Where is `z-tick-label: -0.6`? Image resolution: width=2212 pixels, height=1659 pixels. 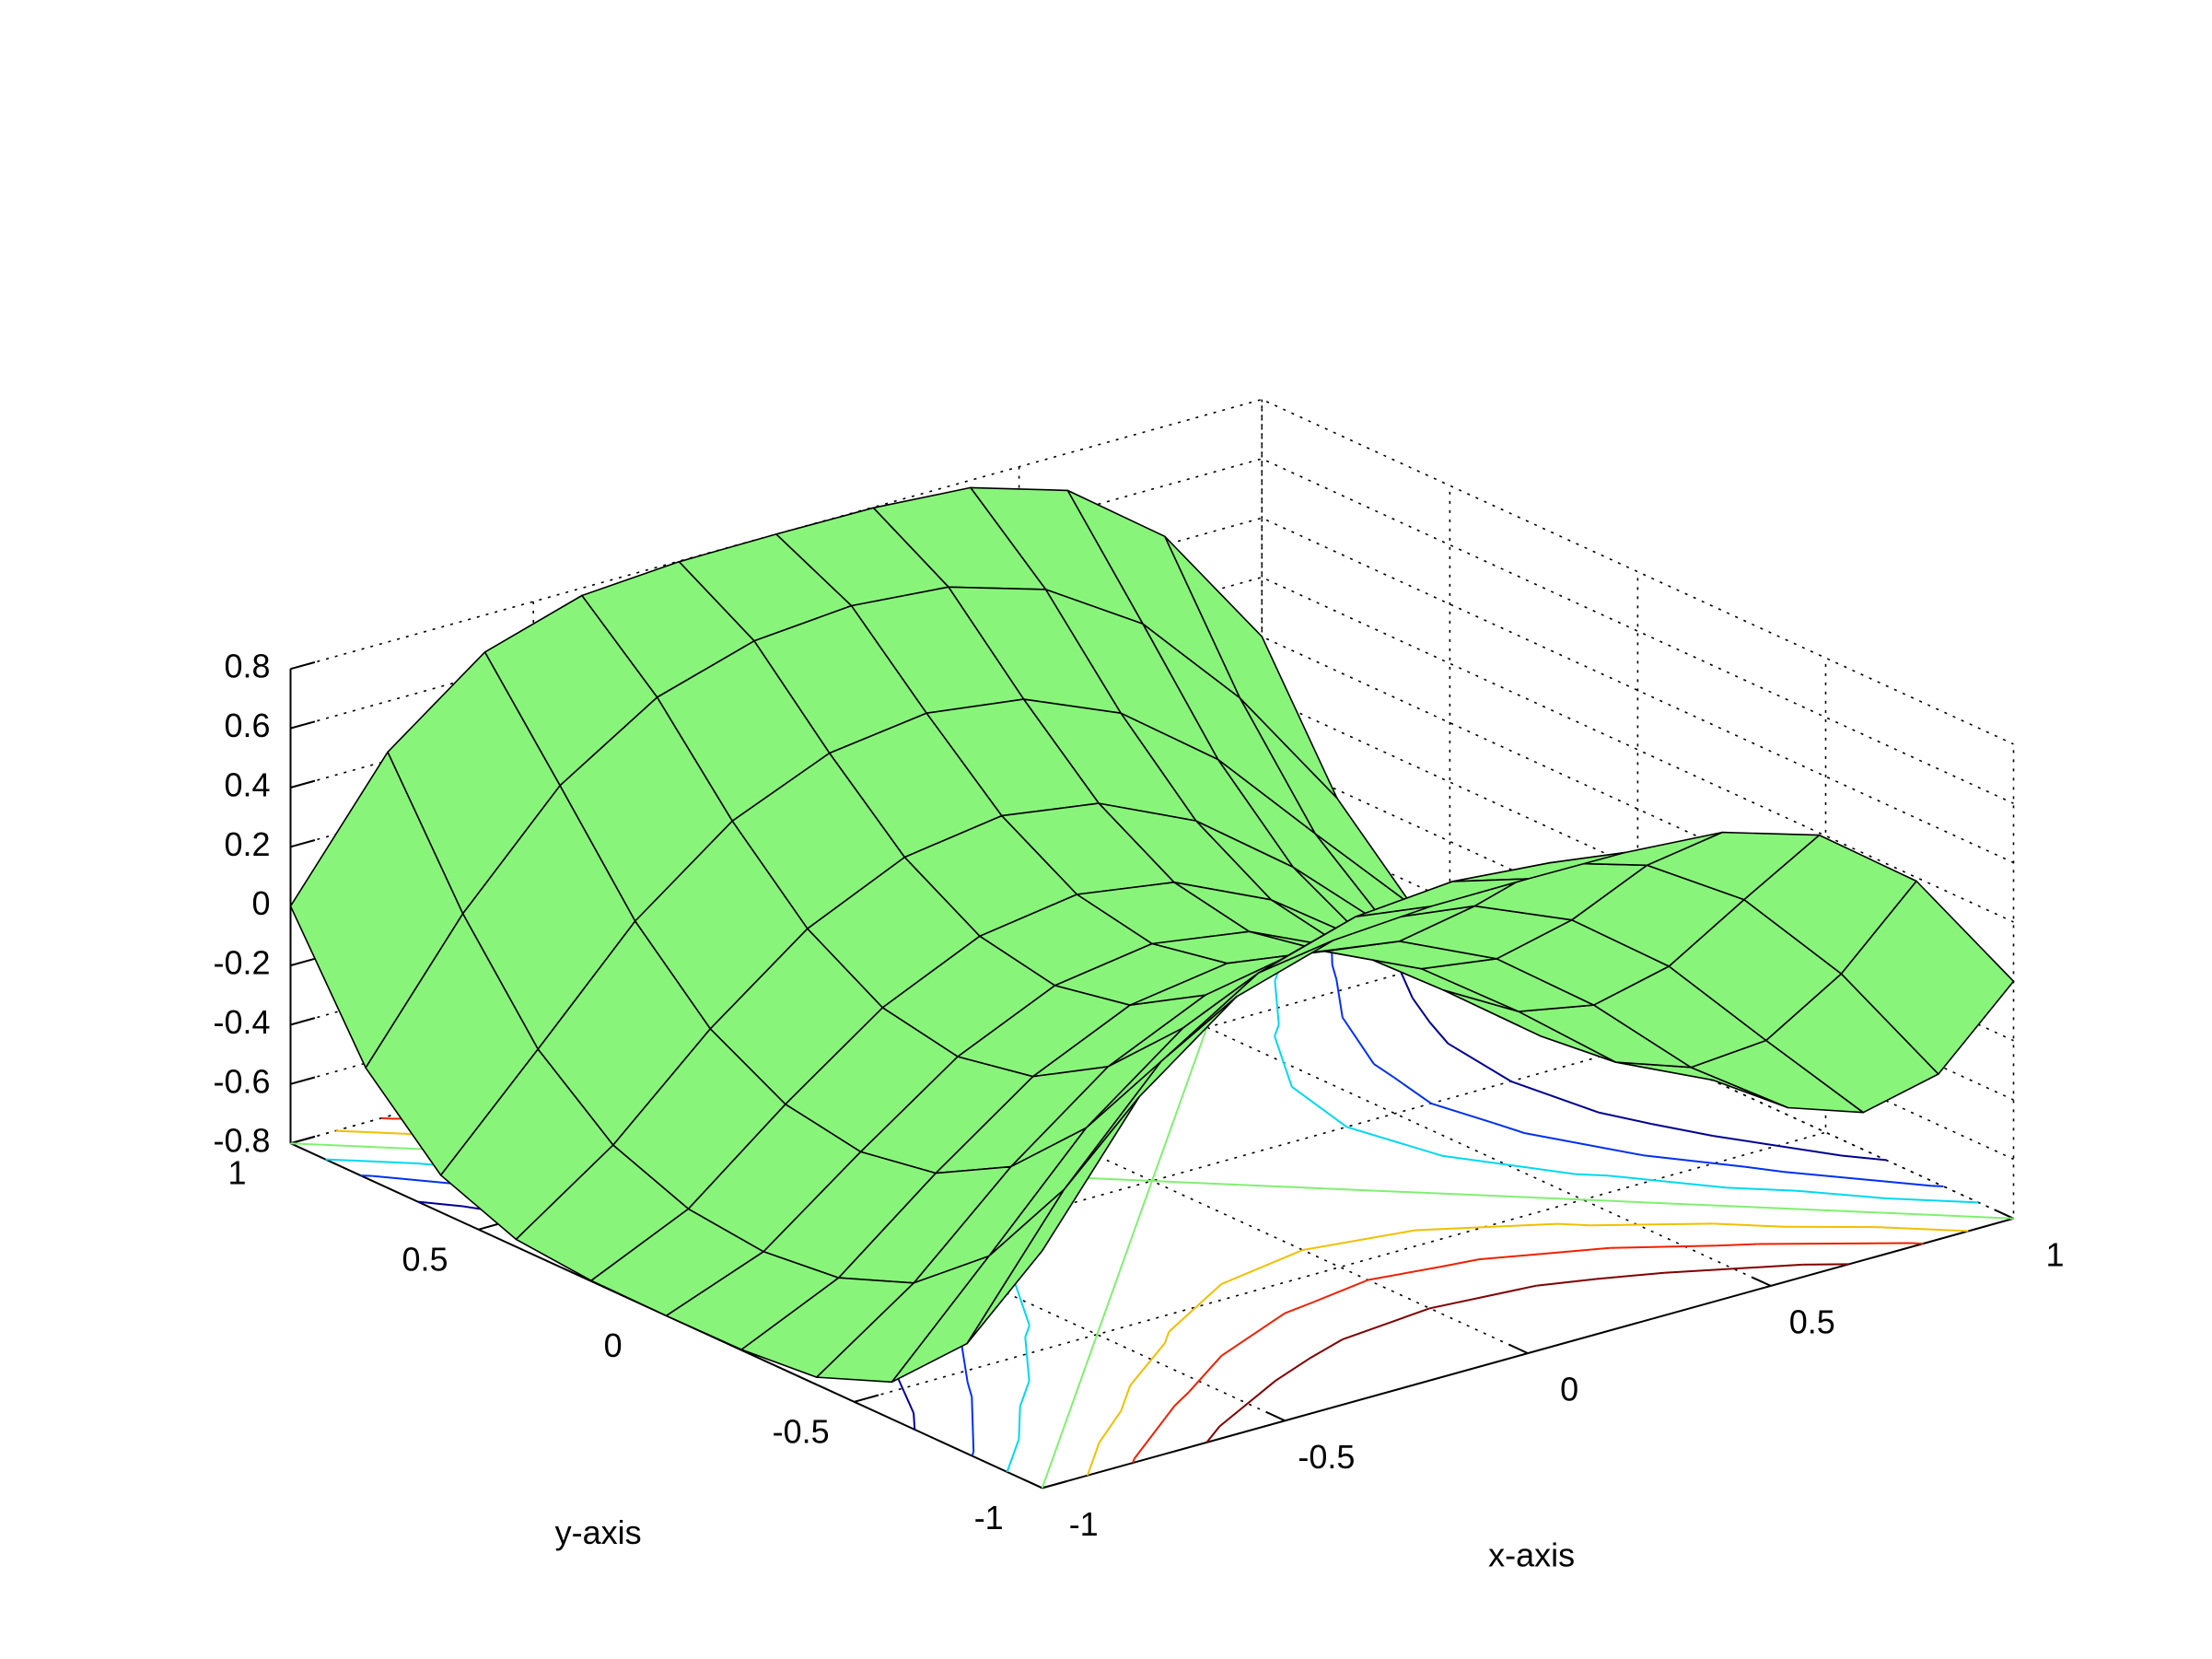 z-tick-label: -0.6 is located at coordinates (242, 1081).